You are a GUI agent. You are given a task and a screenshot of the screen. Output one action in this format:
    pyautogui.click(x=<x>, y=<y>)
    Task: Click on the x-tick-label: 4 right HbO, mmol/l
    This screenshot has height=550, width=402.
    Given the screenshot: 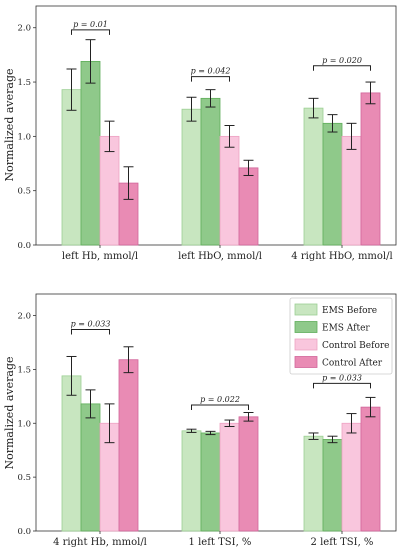 What is the action you would take?
    pyautogui.click(x=341, y=256)
    